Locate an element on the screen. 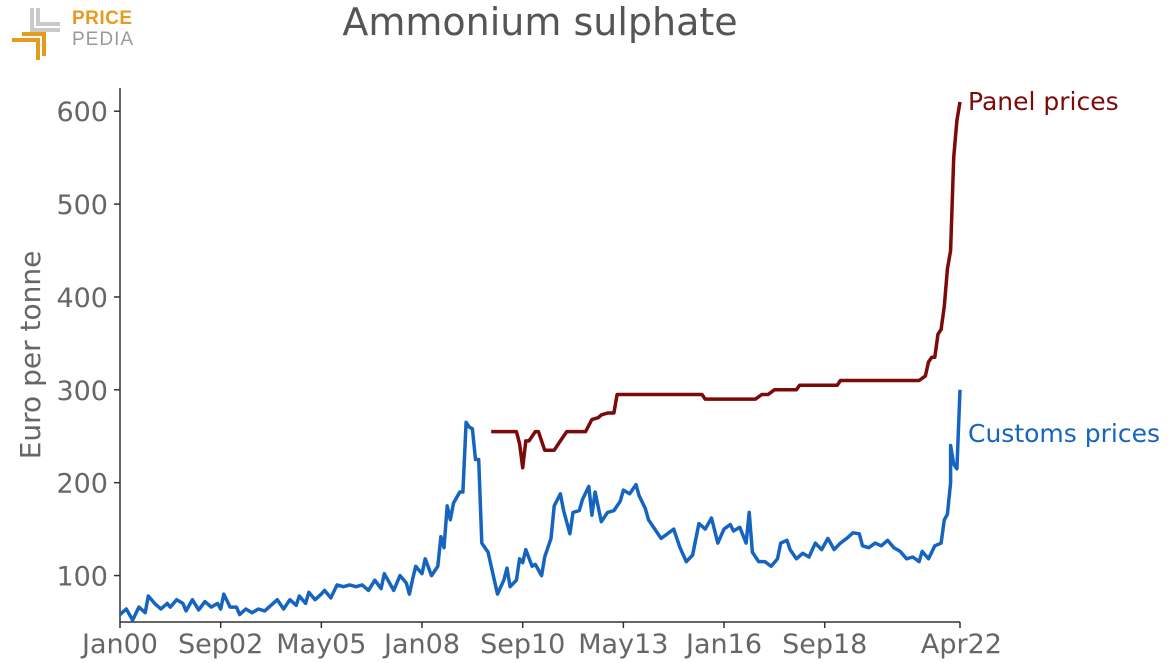 This screenshot has width=1170, height=663. x-tick-label: Jan08 is located at coordinates (421, 644).